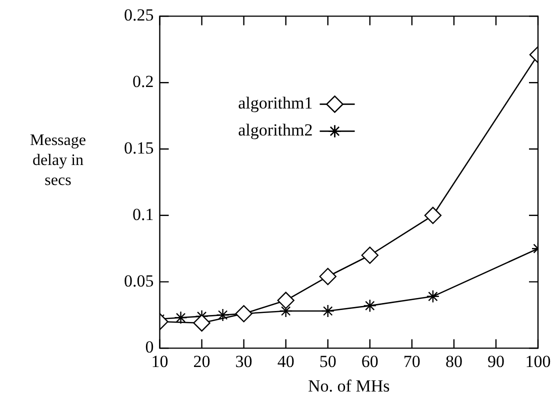 This screenshot has width=560, height=405. What do you see at coordinates (275, 130) in the screenshot?
I see `legend-label: algorithm2` at bounding box center [275, 130].